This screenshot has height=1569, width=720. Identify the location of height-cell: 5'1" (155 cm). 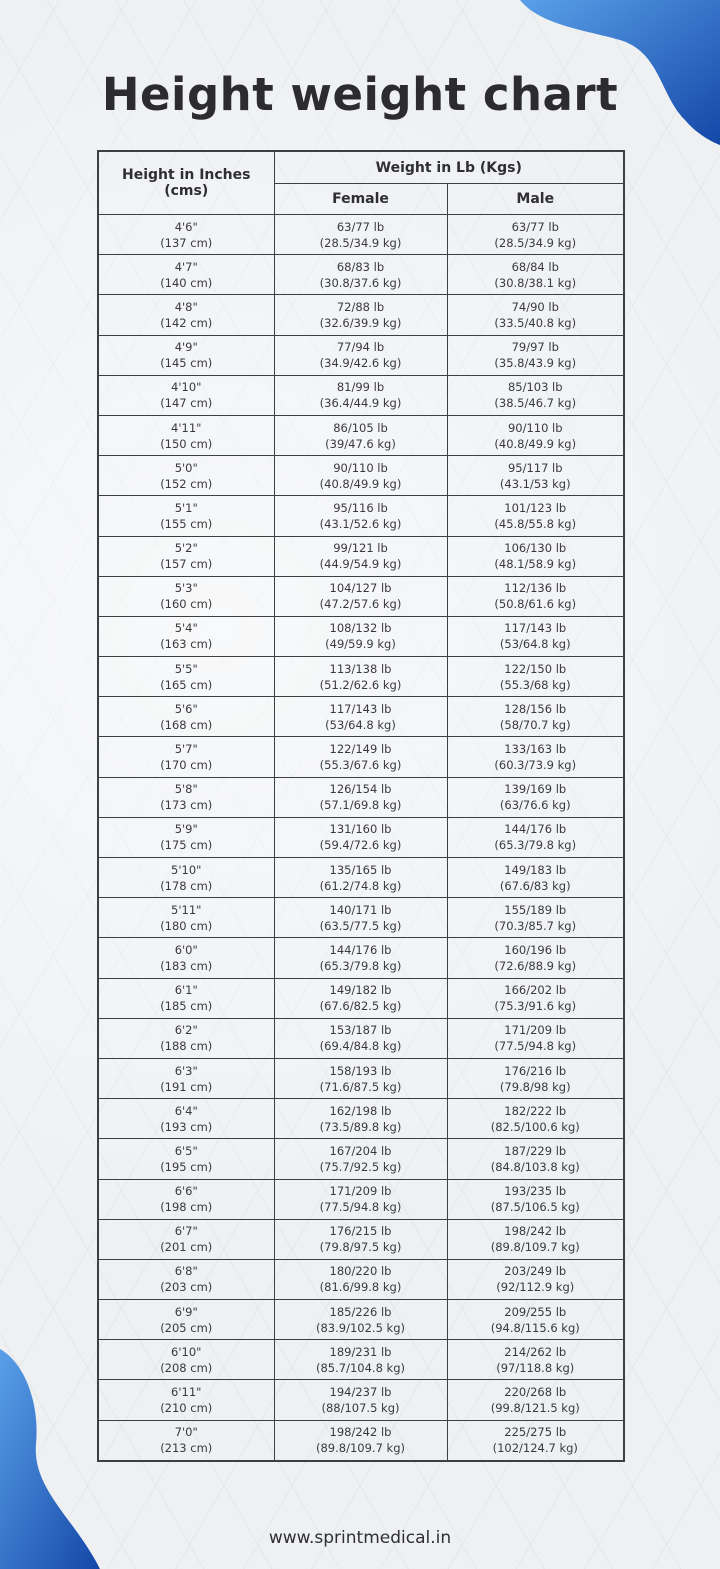
(186, 516).